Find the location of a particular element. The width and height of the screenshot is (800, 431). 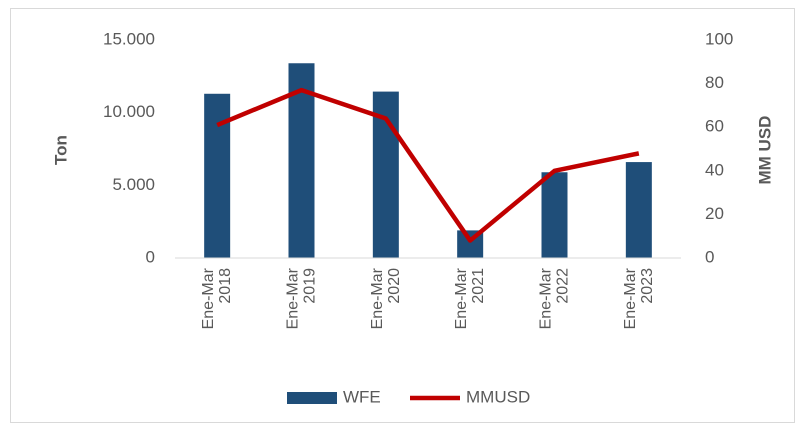

y2-tick-label: 0 is located at coordinates (709, 256).